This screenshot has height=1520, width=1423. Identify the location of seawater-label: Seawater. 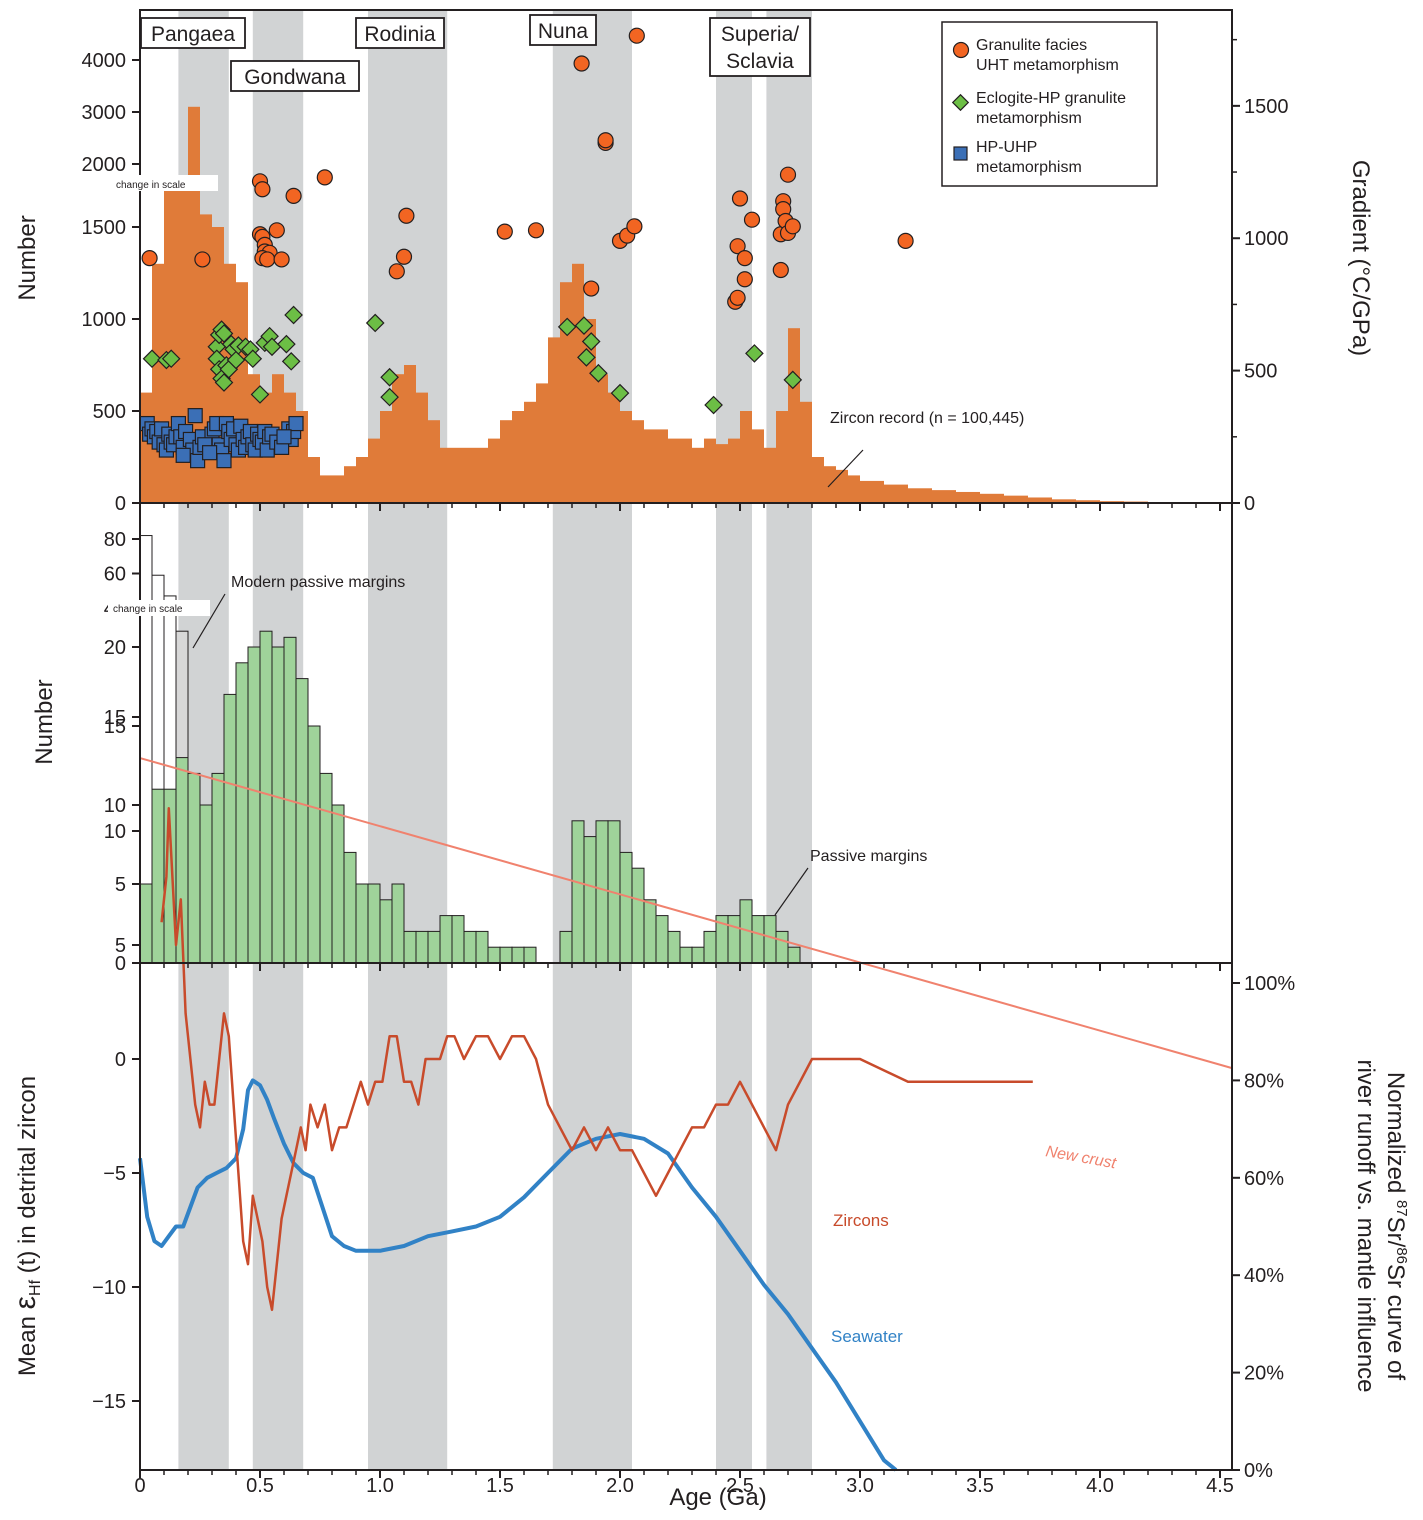
(867, 1336).